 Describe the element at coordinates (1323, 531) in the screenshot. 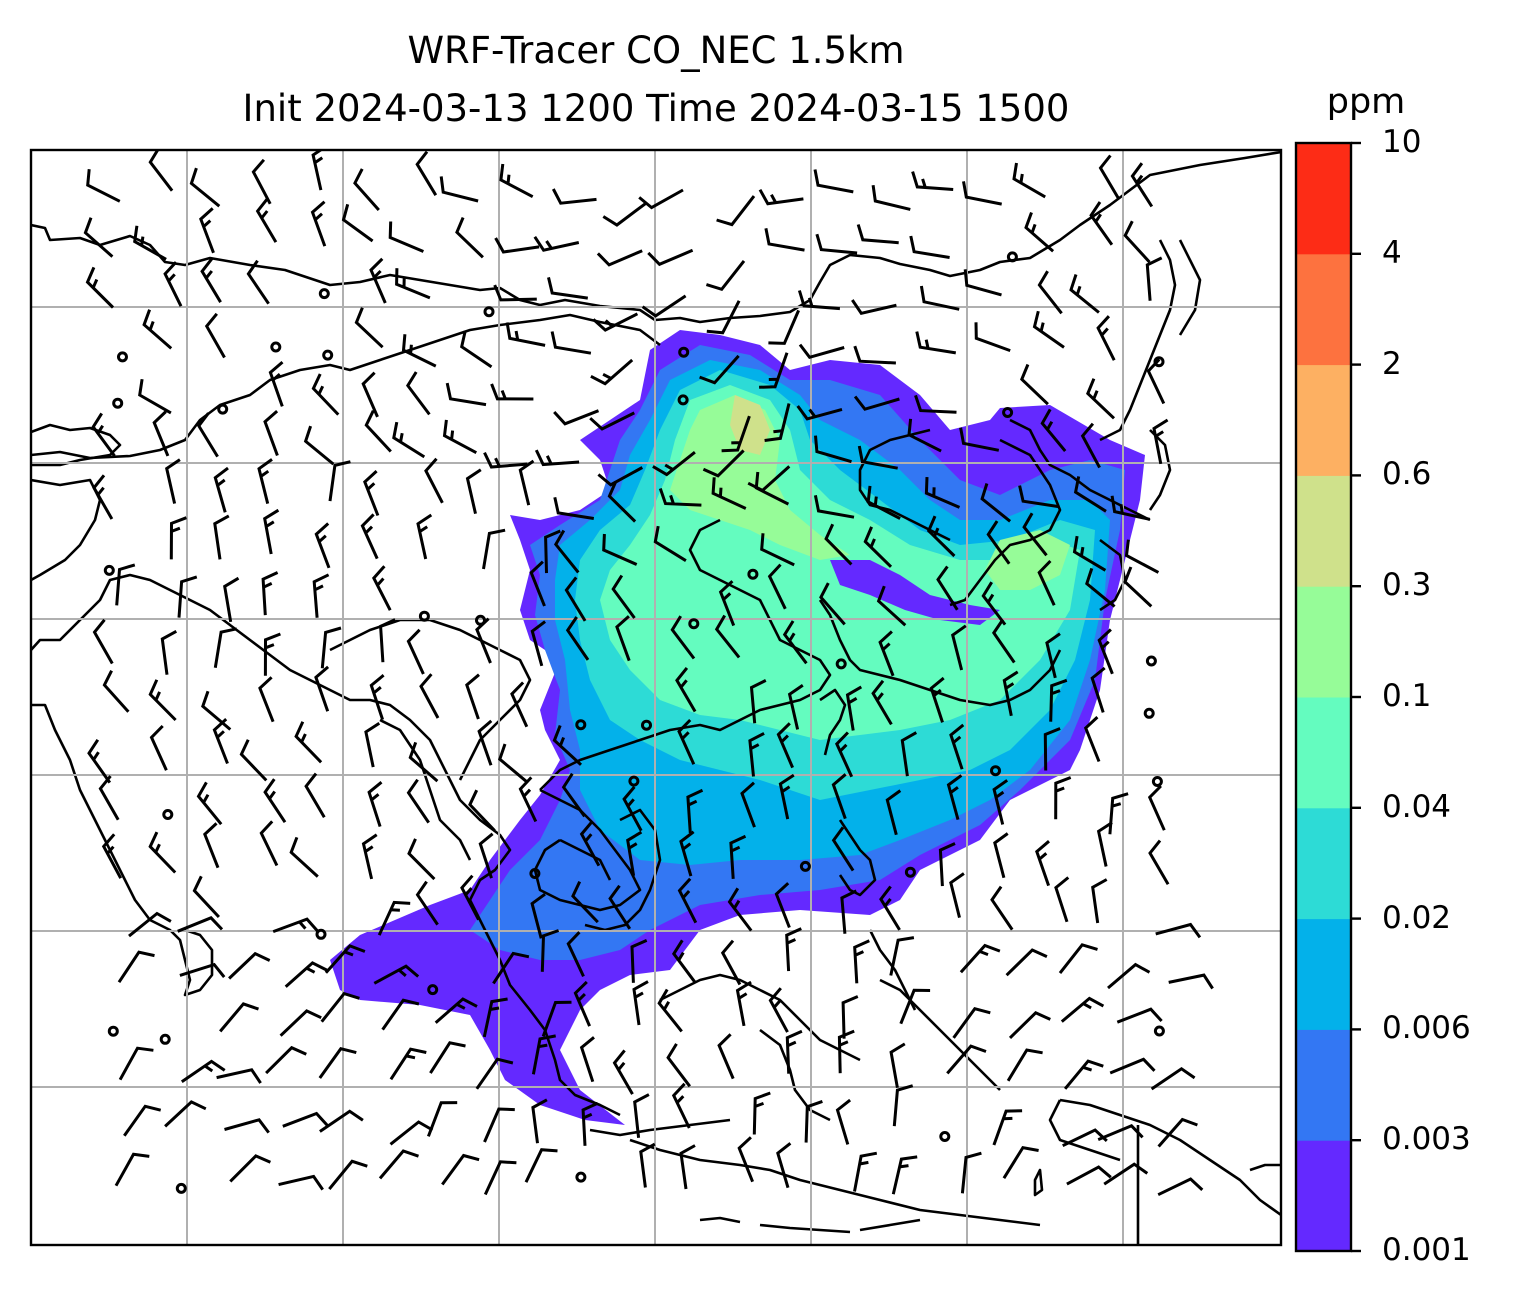

I see `colorbar-segment` at that location.